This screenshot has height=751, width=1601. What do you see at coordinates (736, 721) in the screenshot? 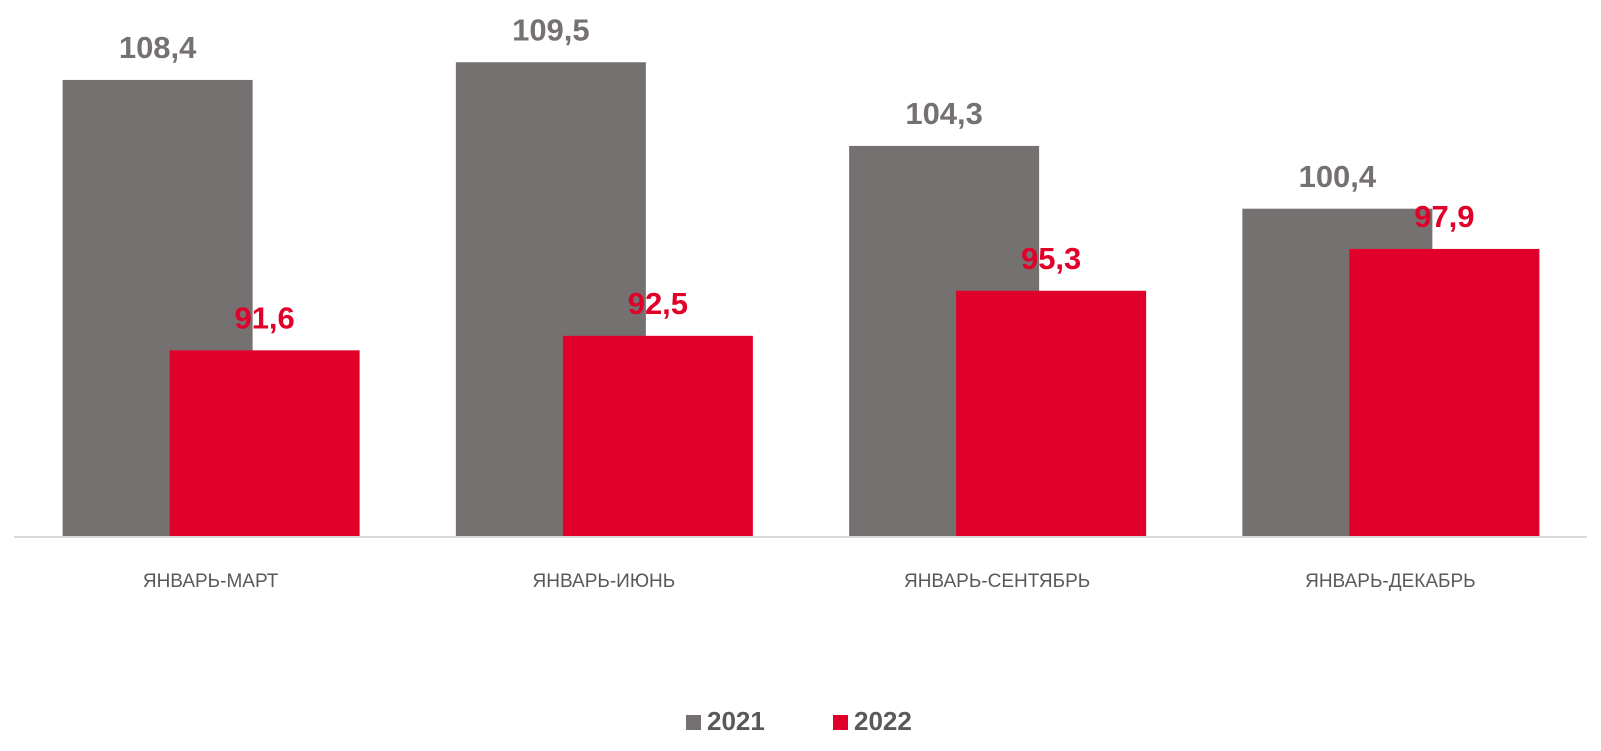
I see `legend-label: 2021` at bounding box center [736, 721].